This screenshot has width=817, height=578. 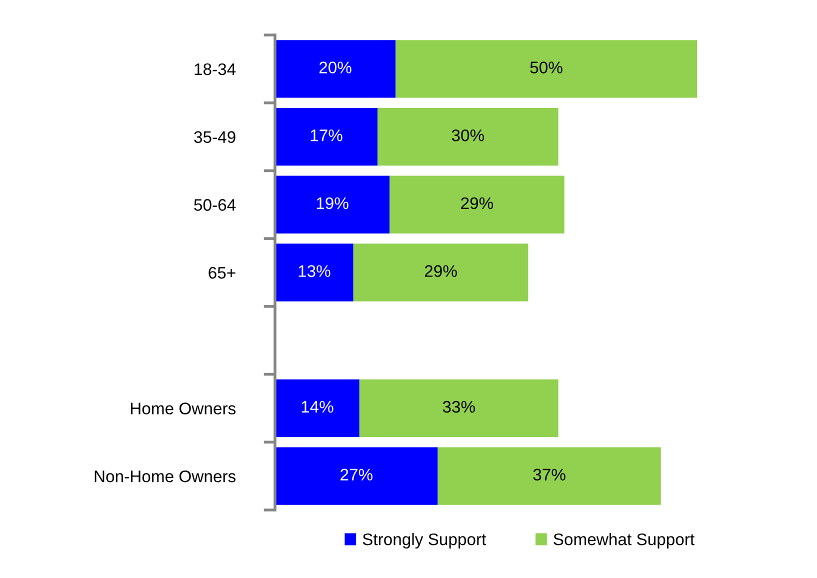 I want to click on data-label: 13%, so click(x=314, y=271).